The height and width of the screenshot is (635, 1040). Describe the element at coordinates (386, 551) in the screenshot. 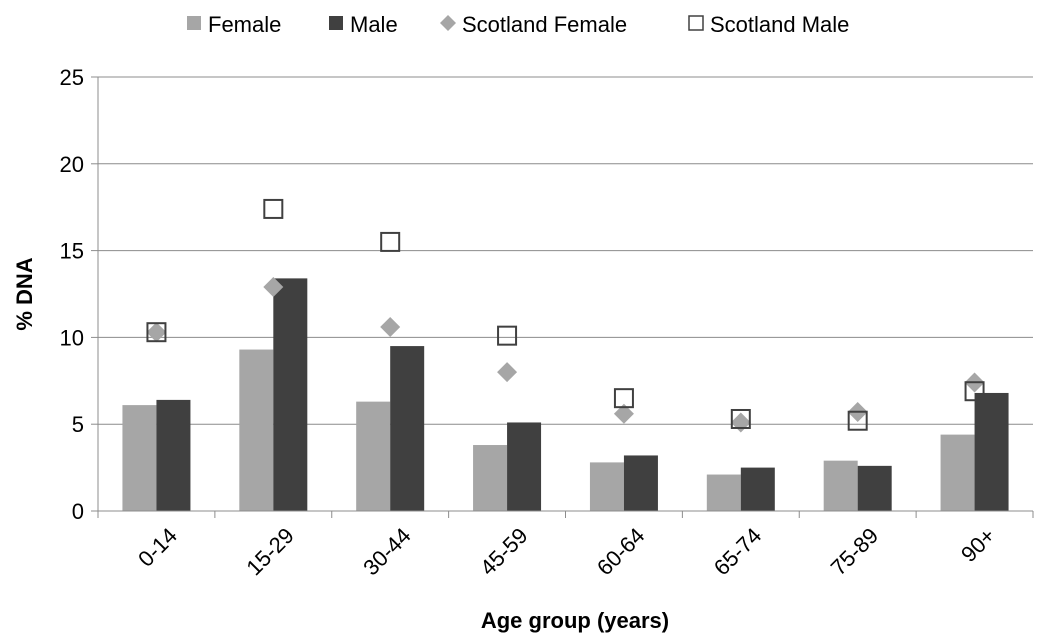

I see `x-tick-label: 30-44` at that location.